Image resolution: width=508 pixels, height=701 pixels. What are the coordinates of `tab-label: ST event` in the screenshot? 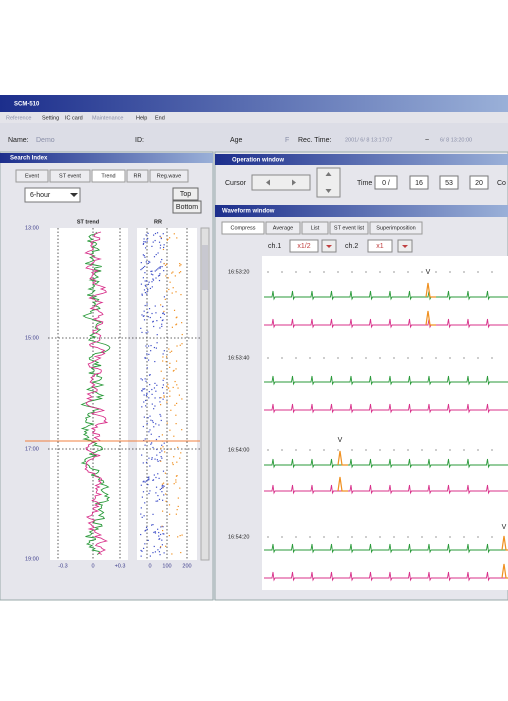 It's located at (70, 176).